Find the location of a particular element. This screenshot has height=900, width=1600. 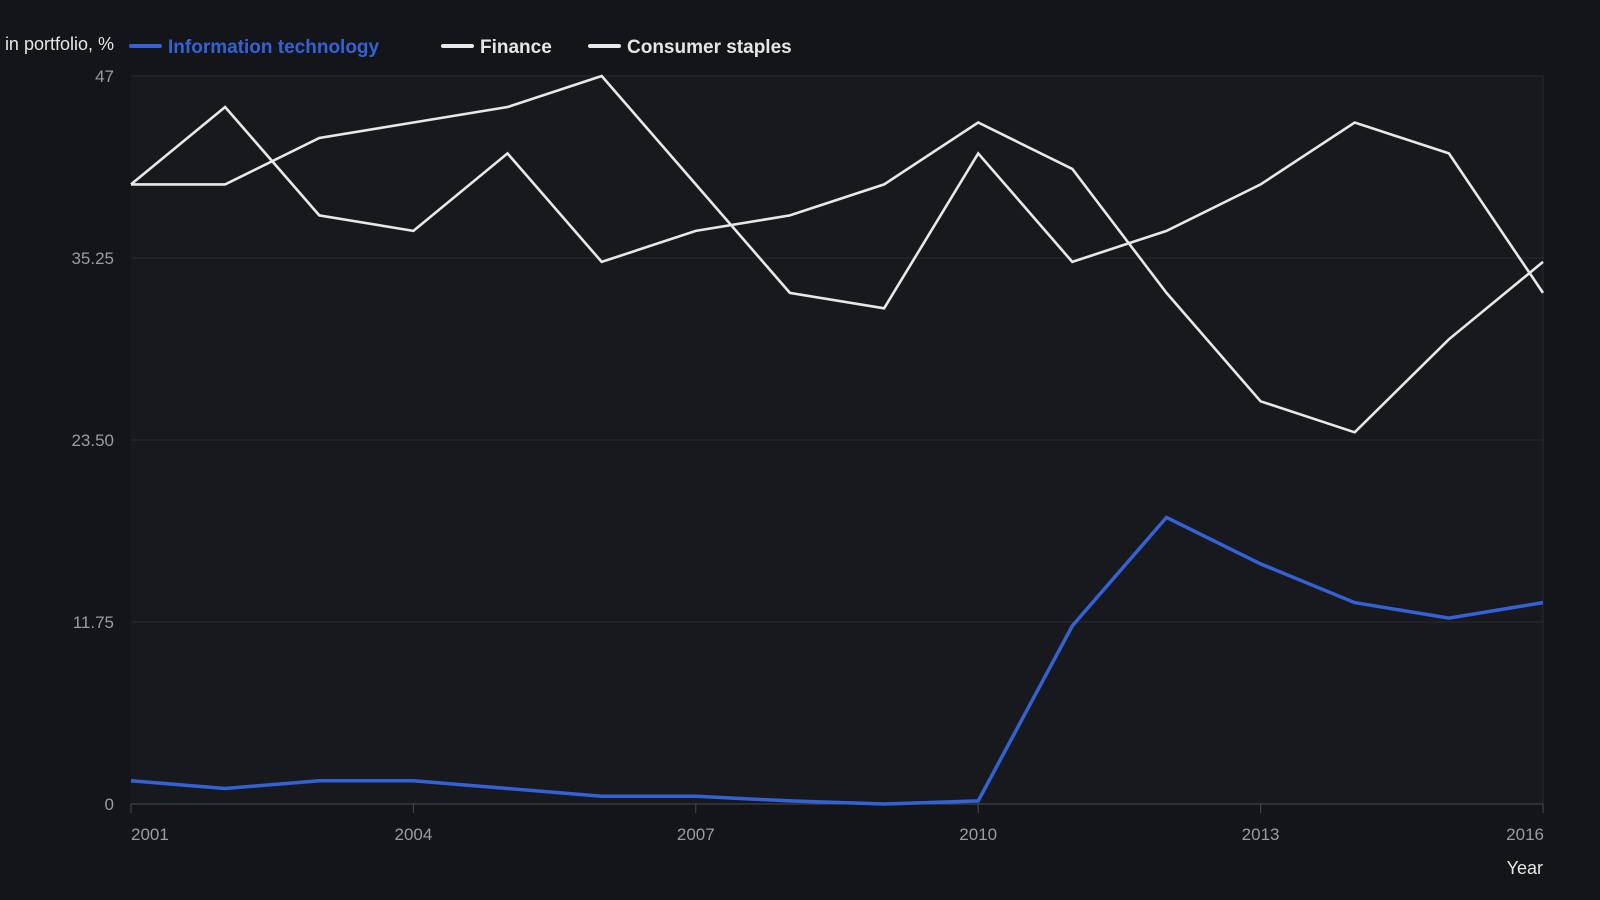

y-tick-label: 35.25 is located at coordinates (92, 258).